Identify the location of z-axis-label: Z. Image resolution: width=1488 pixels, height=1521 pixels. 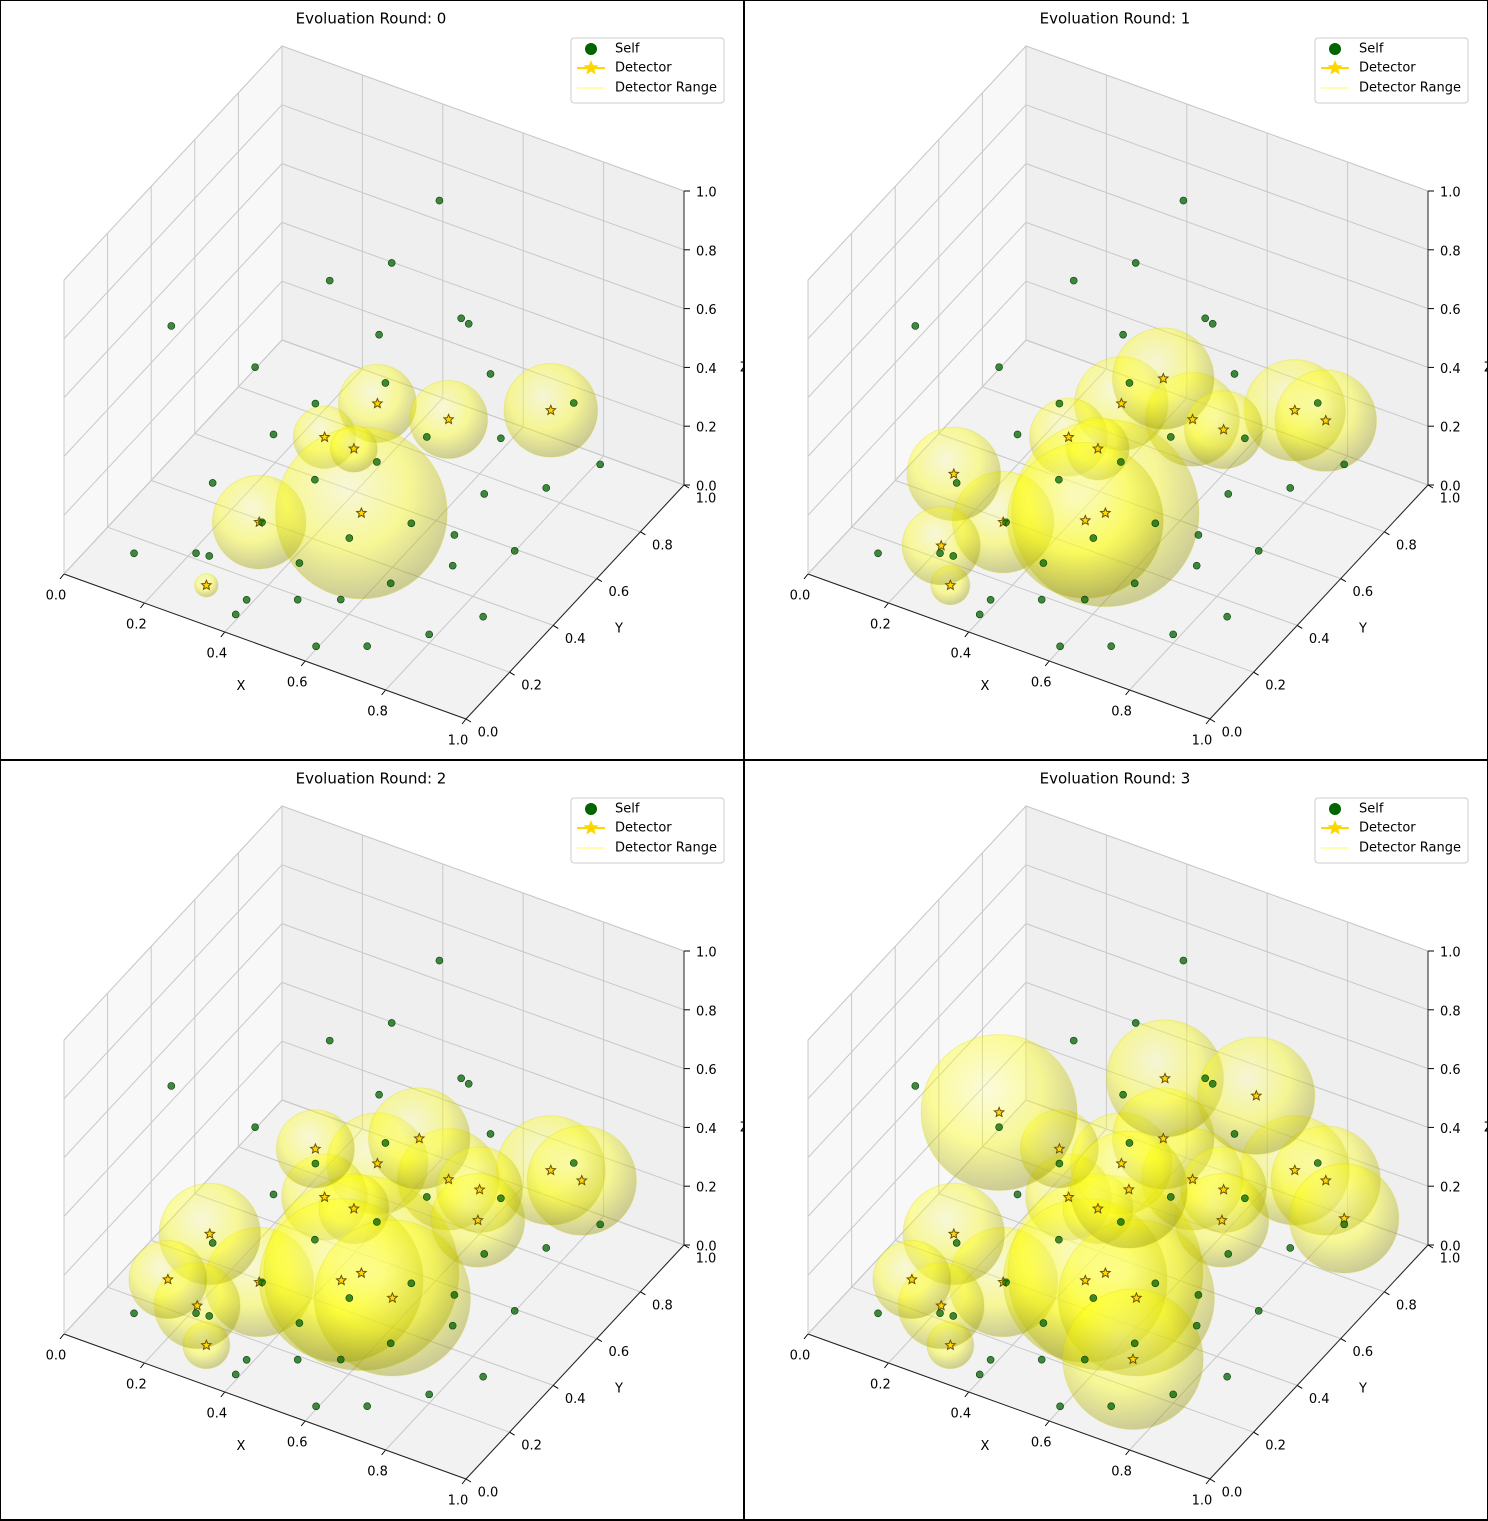
(741, 368).